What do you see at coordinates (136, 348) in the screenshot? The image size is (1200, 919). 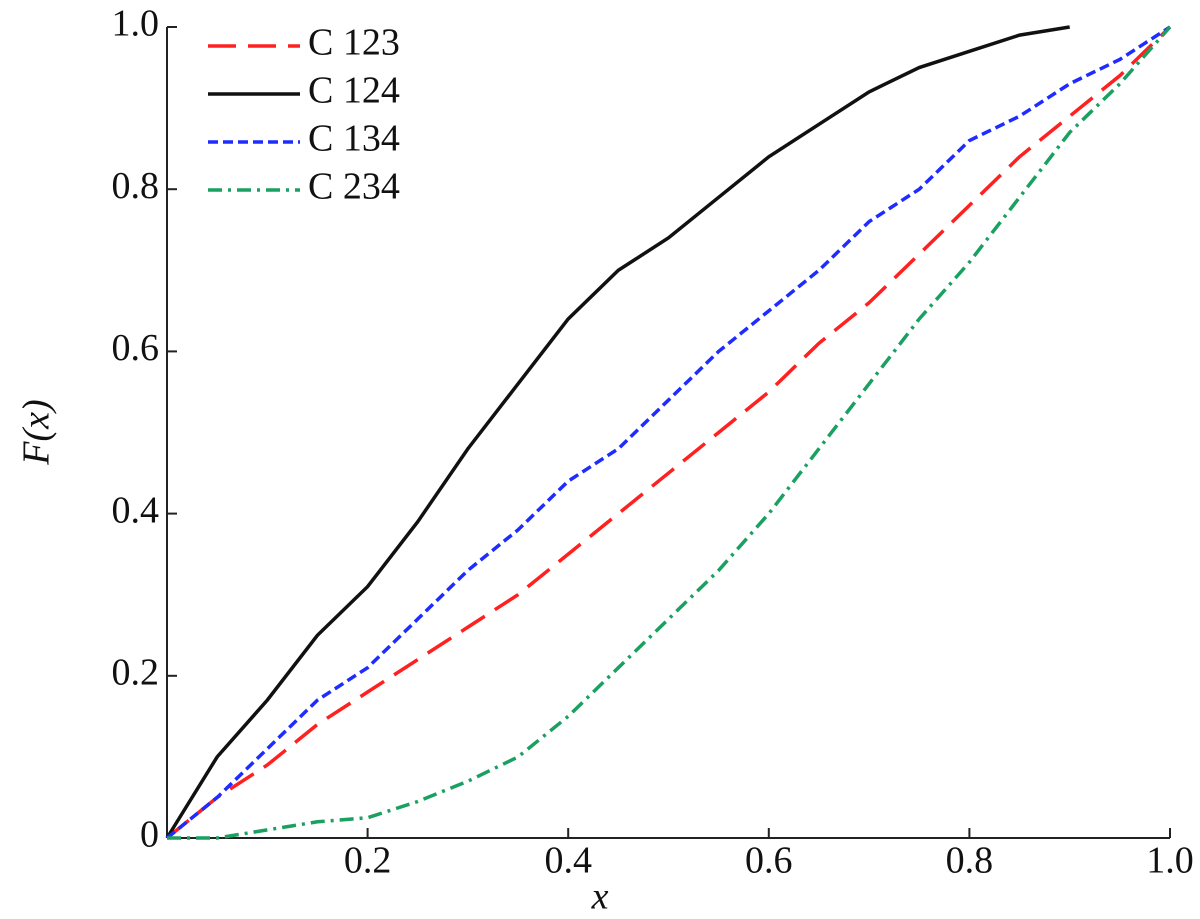 I see `y-tick-label: 0.6` at bounding box center [136, 348].